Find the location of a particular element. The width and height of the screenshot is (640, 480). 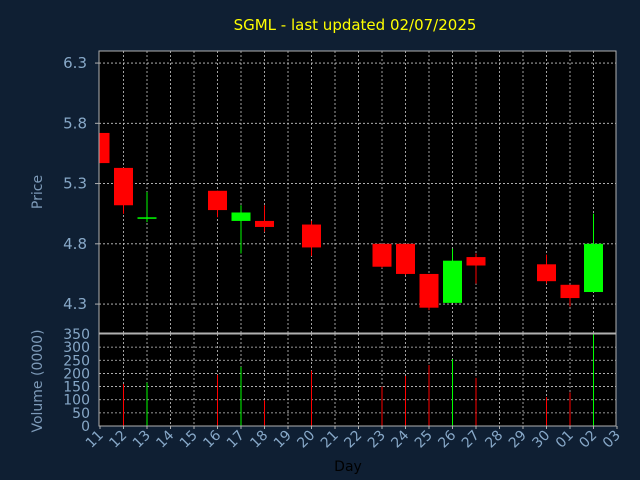

price-axis-label: Price is located at coordinates (38, 192).